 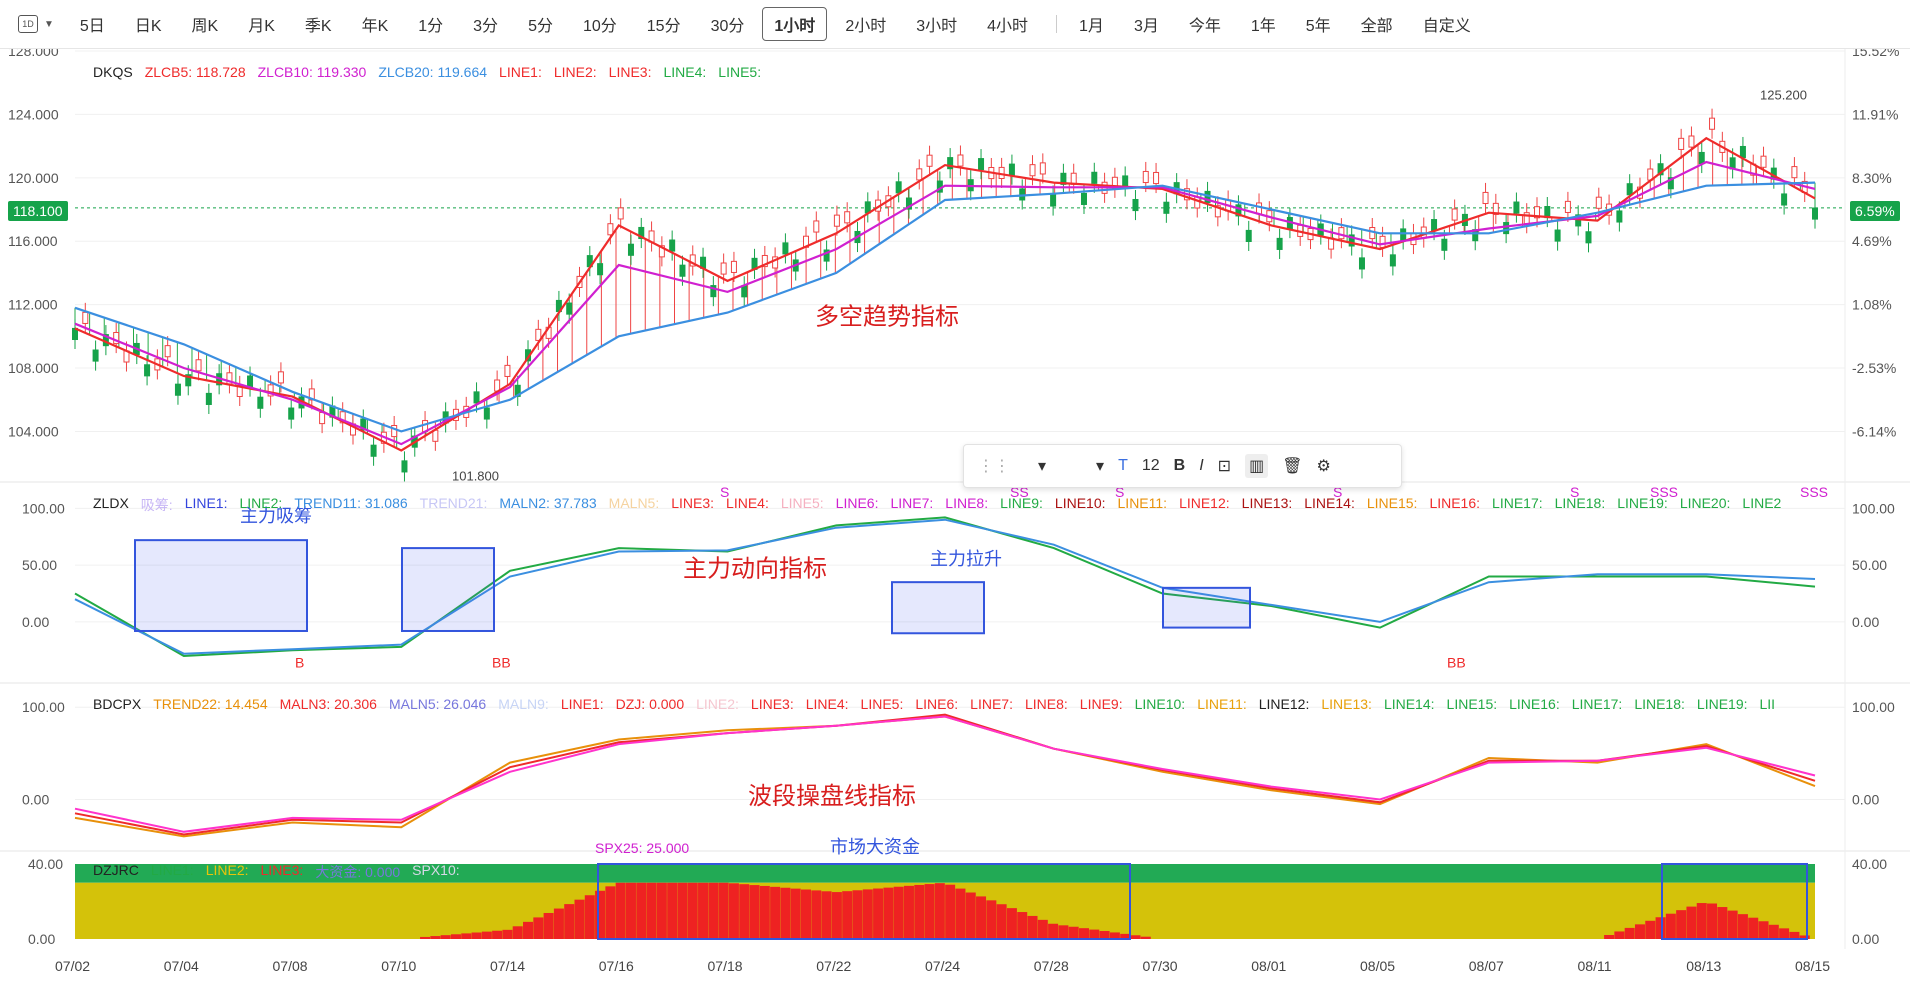 I want to click on y-tick-label-right: 40.00, so click(x=1869, y=864).